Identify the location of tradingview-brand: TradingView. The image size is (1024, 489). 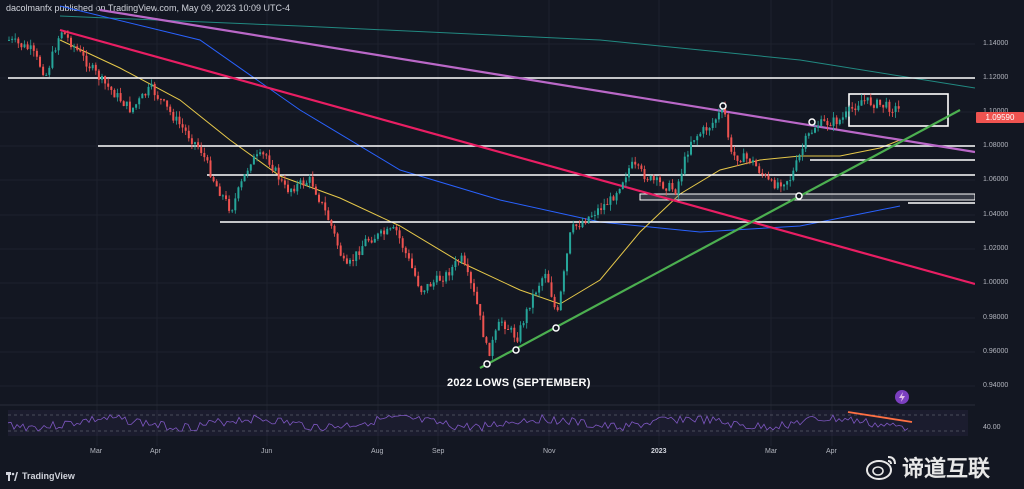
(40, 476).